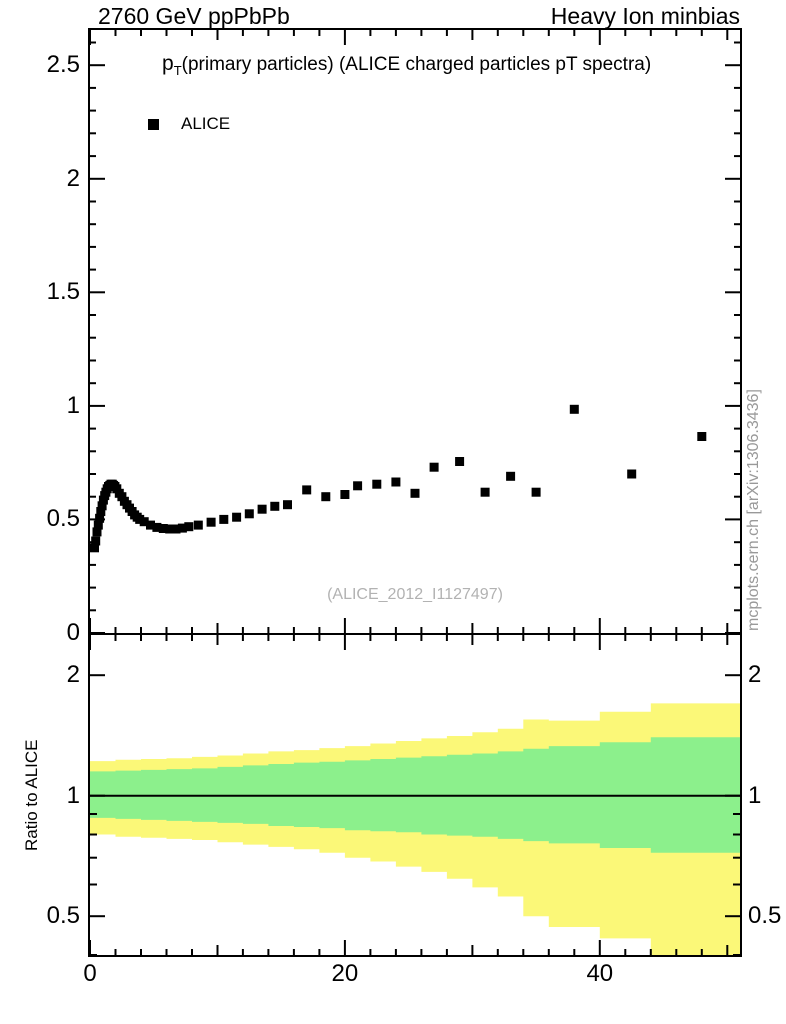 Image resolution: width=786 pixels, height=1024 pixels. Describe the element at coordinates (63, 519) in the screenshot. I see `y-axis-tick-label: 0.5` at that location.